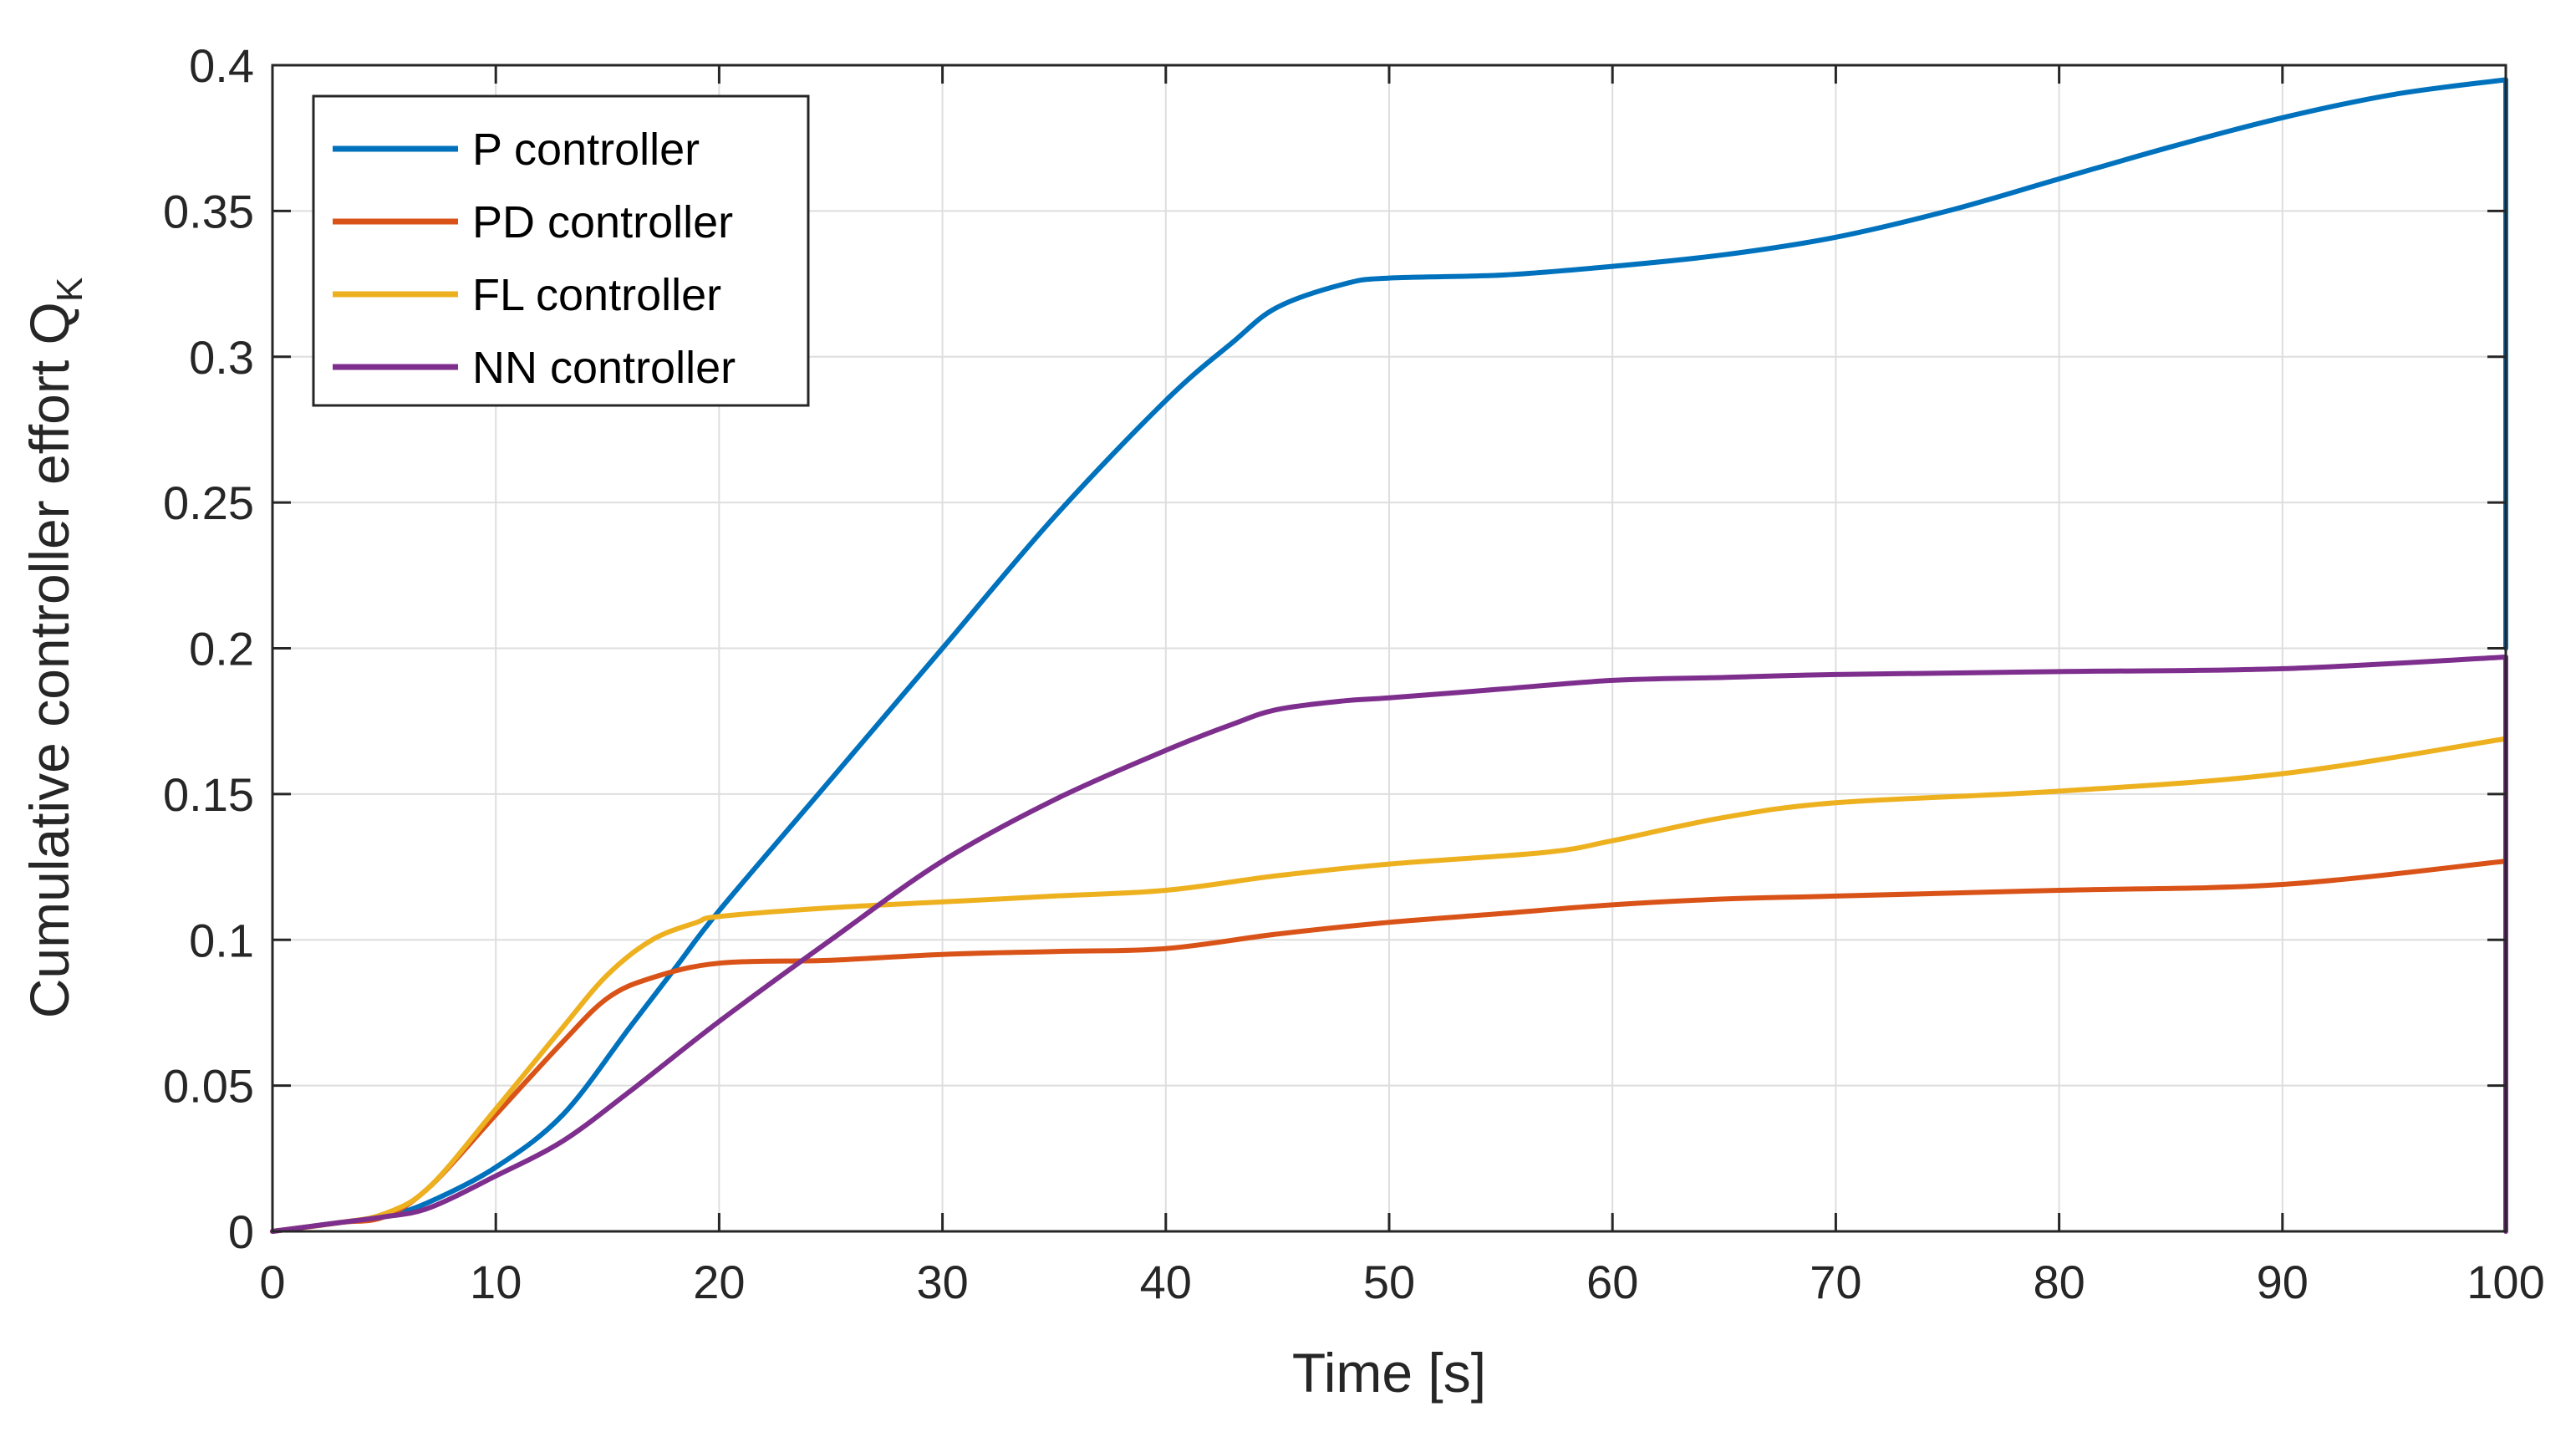  Describe the element at coordinates (586, 150) in the screenshot. I see `legend-label-p-controller: P controller` at that location.